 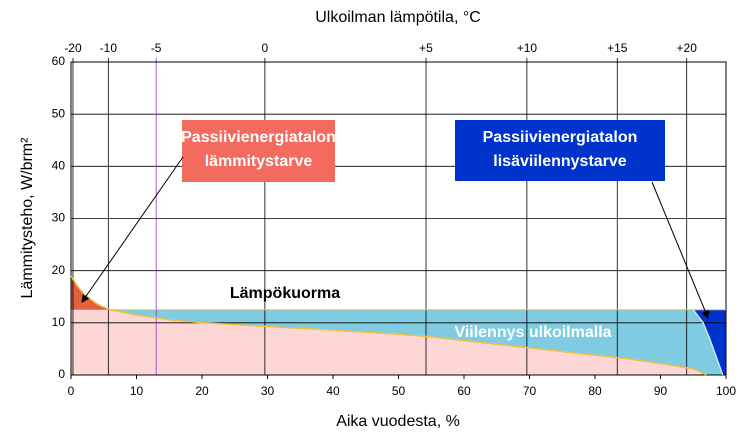 What do you see at coordinates (687, 48) in the screenshot?
I see `x2-tick-label: +20` at bounding box center [687, 48].